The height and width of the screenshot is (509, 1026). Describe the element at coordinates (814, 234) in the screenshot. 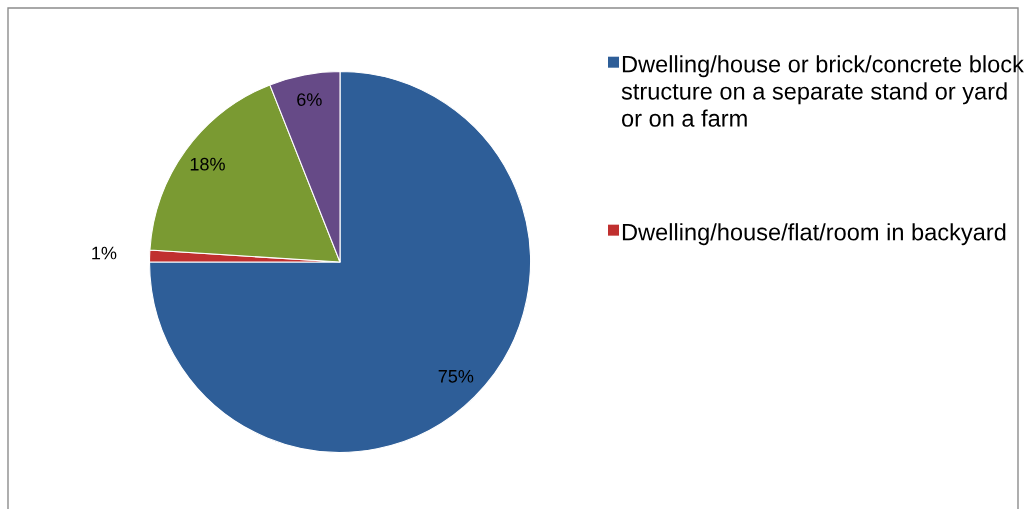

I see `legend-label: Dwelling/house/flat/room in backyard` at that location.